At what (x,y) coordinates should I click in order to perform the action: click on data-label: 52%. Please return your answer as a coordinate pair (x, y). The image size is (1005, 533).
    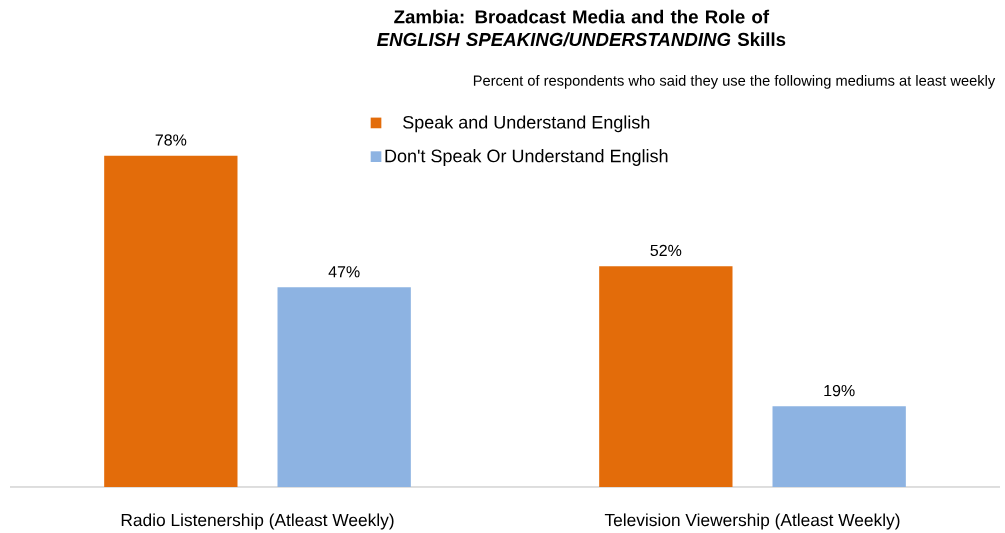
    Looking at the image, I should click on (666, 250).